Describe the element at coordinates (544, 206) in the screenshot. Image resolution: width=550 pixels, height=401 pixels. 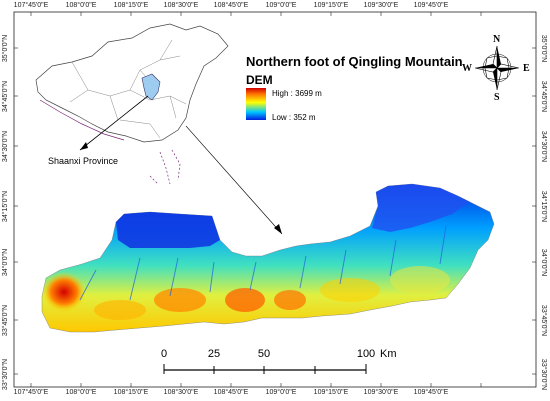
I see `lat-tick-right: 34°15'0"N` at that location.